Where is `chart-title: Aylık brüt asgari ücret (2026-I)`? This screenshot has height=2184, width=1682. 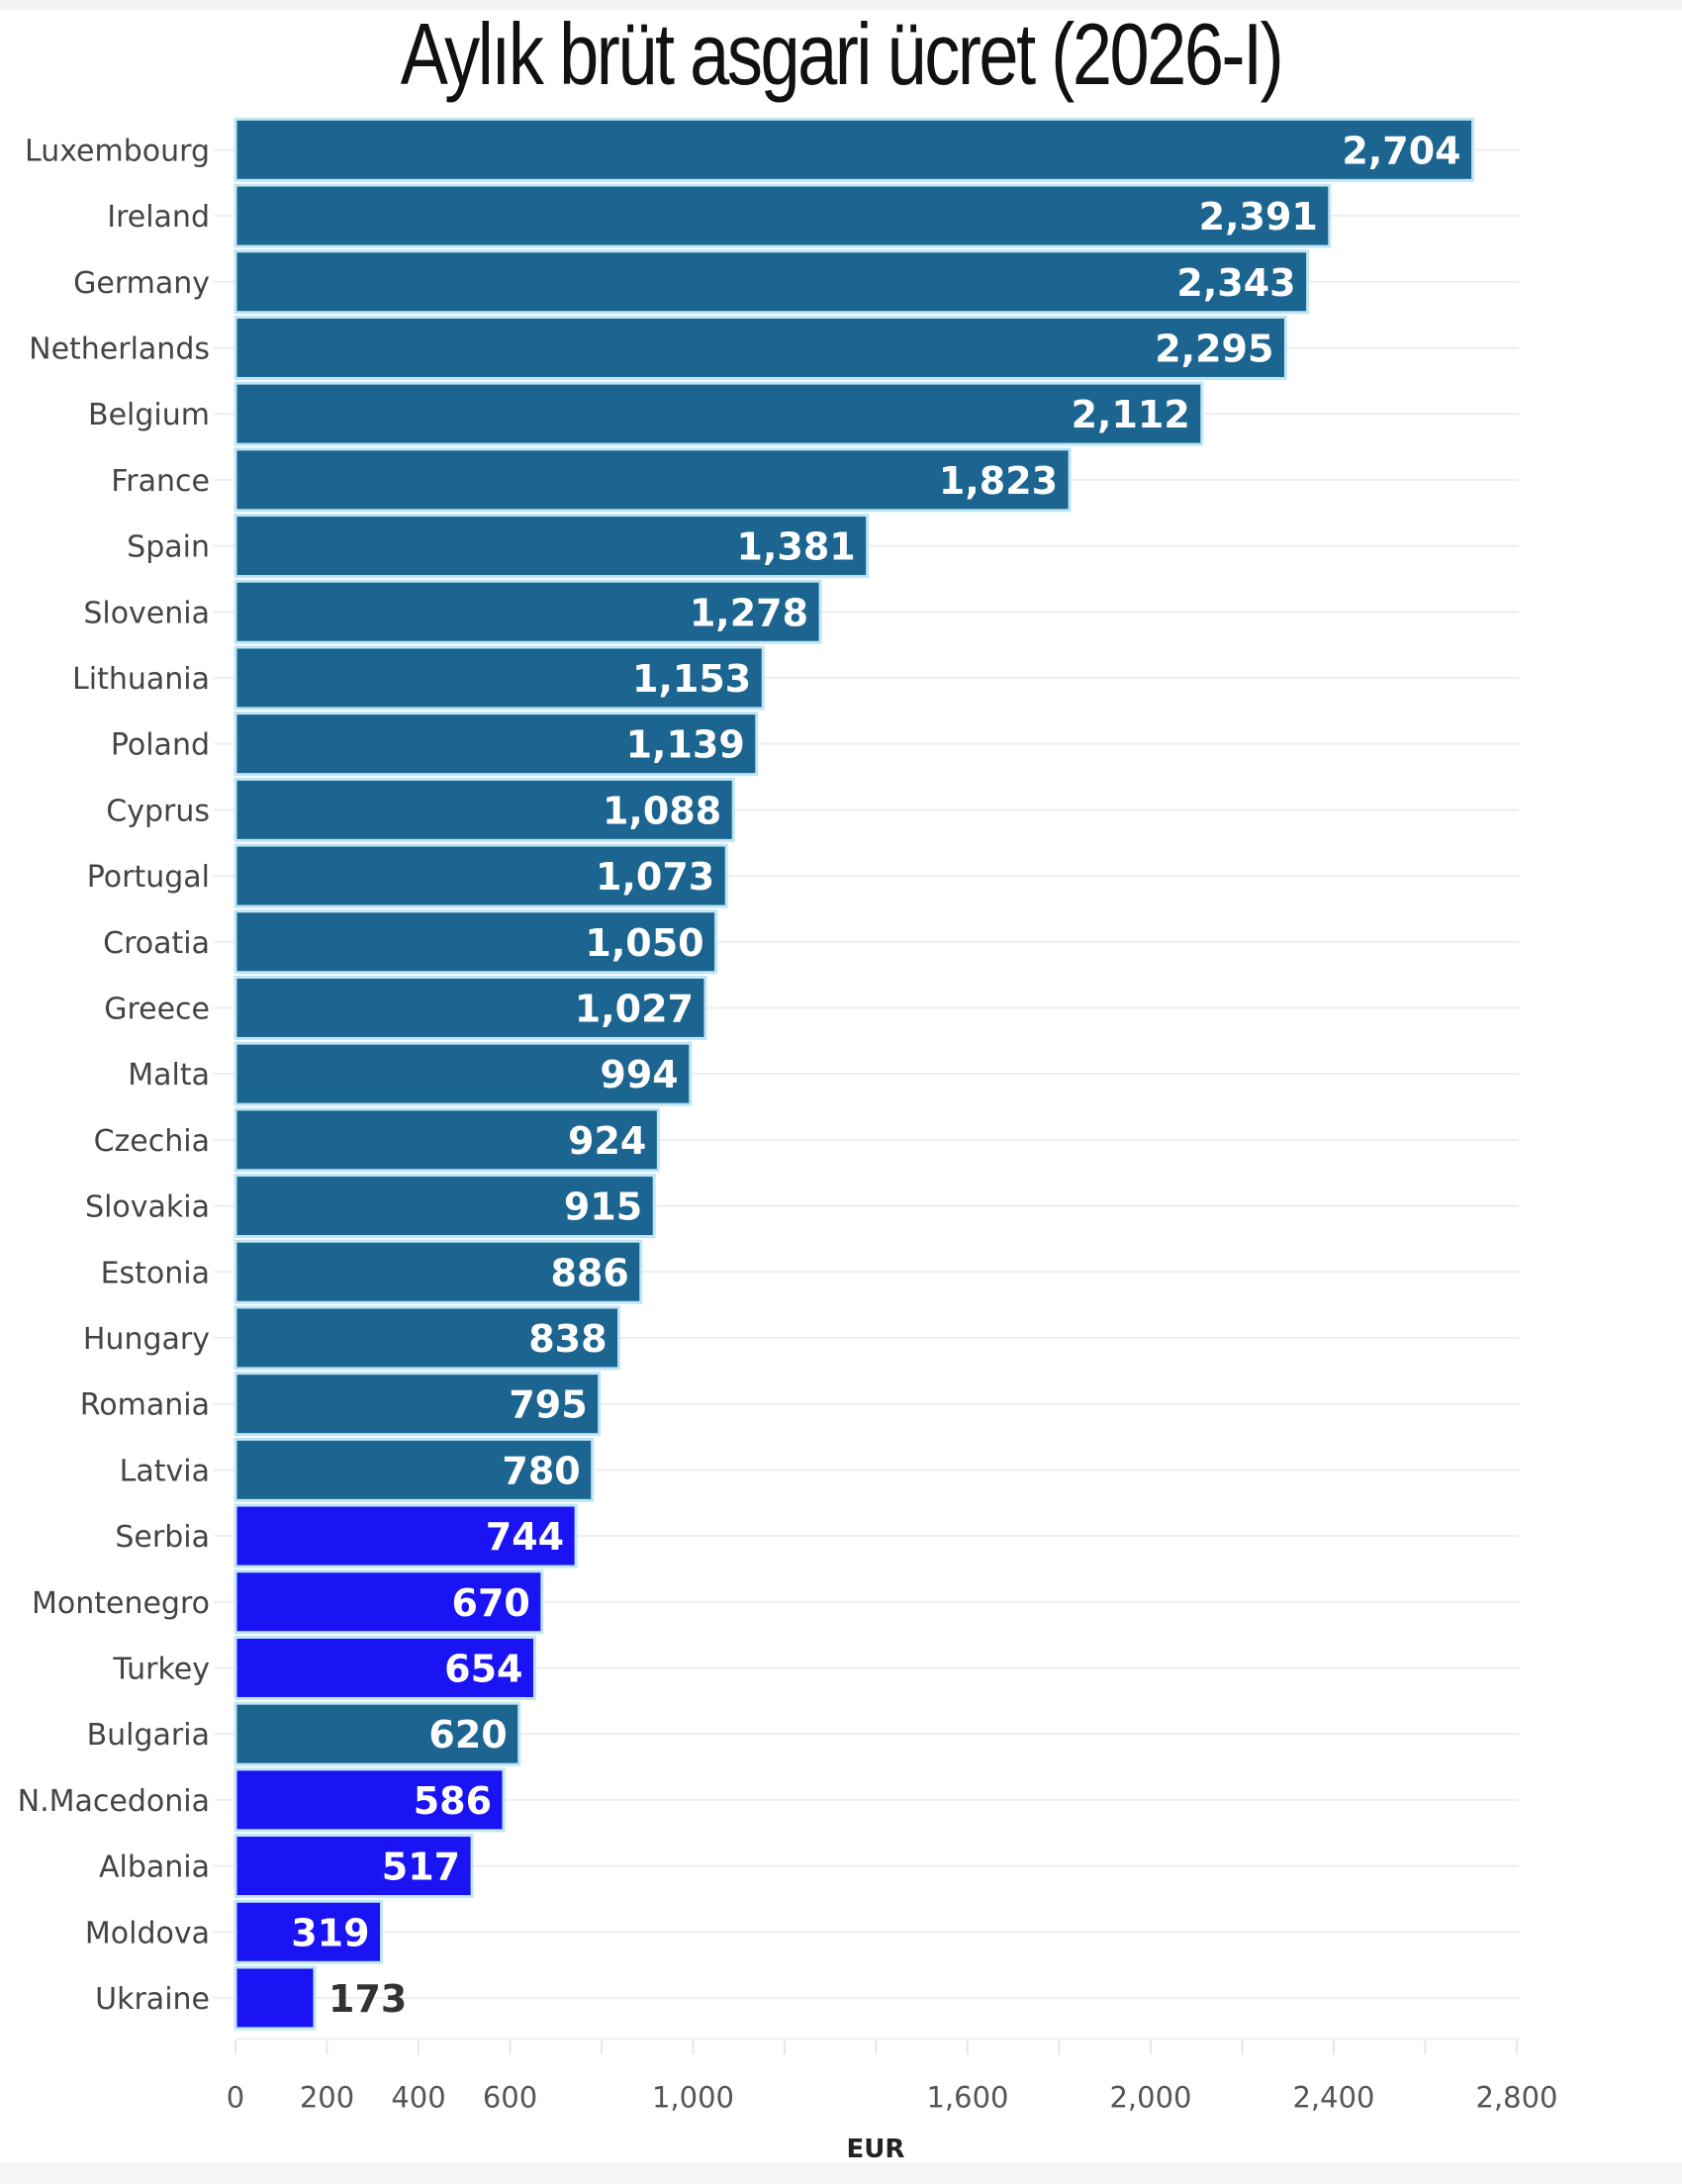 chart-title: Aylık brüt asgari ücret (2026-I) is located at coordinates (842, 54).